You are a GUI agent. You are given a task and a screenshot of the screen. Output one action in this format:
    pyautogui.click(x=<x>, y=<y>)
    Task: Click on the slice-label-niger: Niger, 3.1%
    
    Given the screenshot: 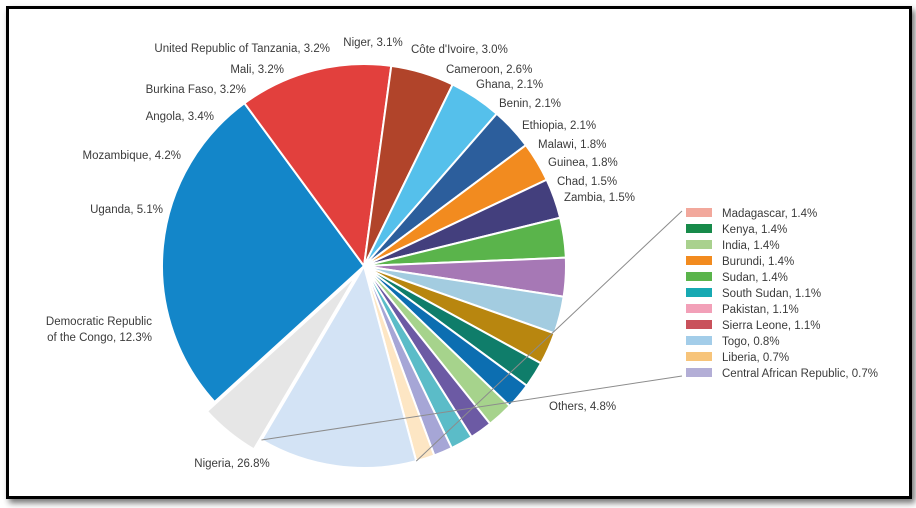 What is the action you would take?
    pyautogui.click(x=372, y=43)
    